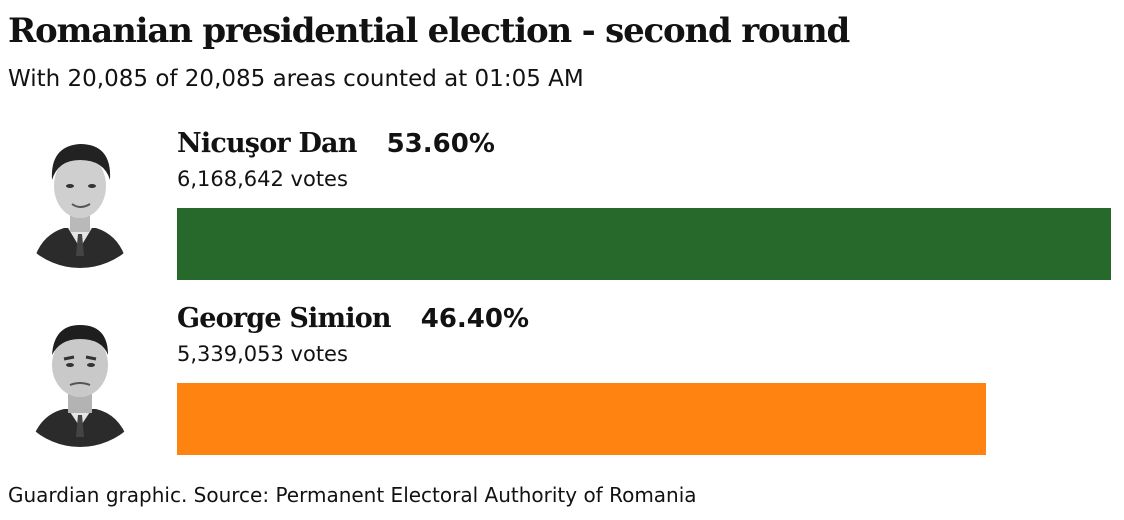  I want to click on candidate-votes: 6,168,642 votes, so click(262, 179).